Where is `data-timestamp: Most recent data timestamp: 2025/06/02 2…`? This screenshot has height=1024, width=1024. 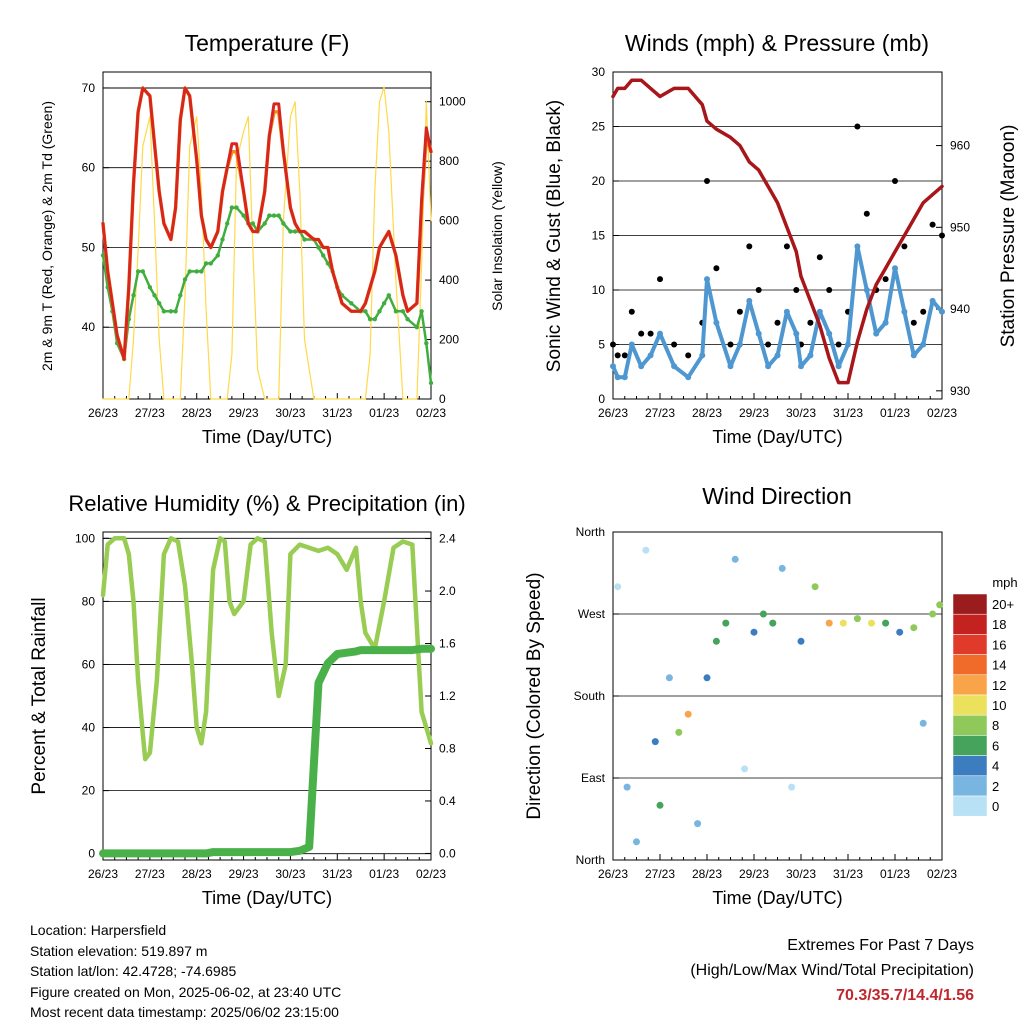
data-timestamp: Most recent data timestamp: 2025/06/02 2… is located at coordinates (184, 1012).